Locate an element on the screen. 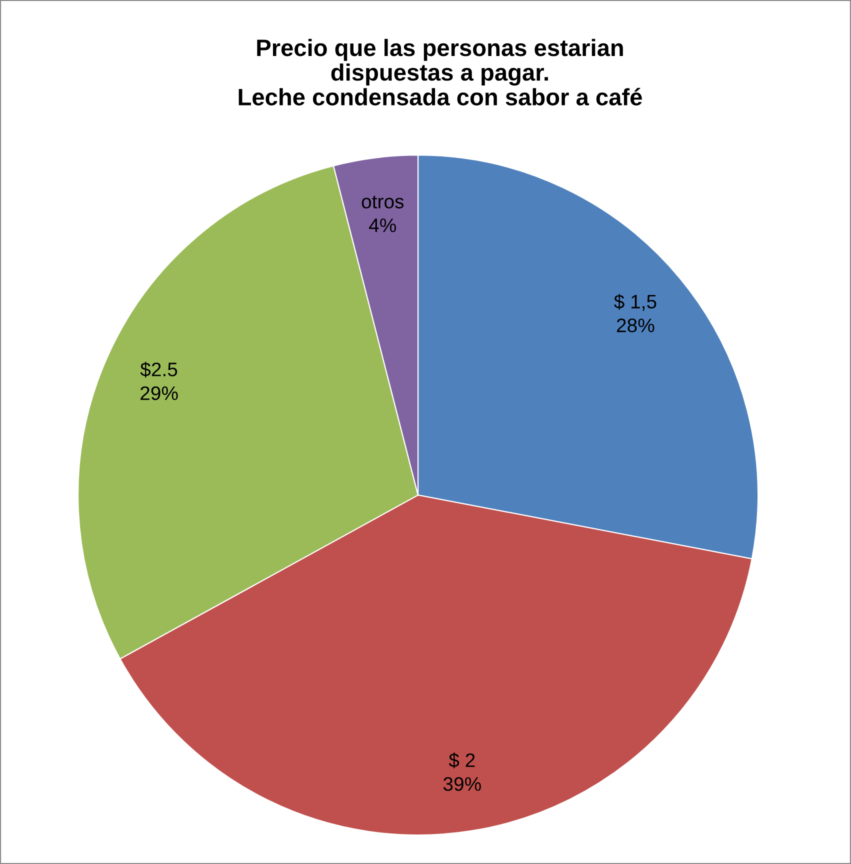 The image size is (851, 864). data-label: 29% is located at coordinates (159, 393).